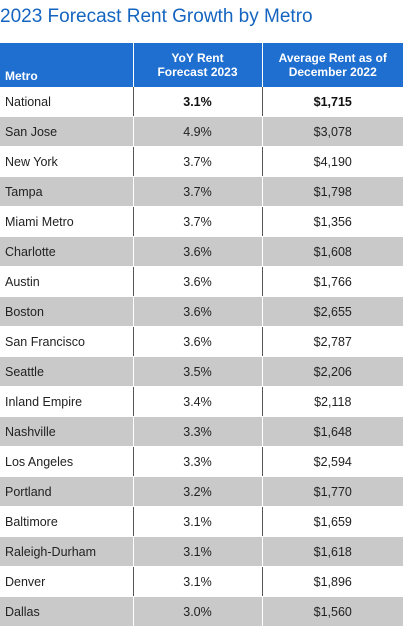 The width and height of the screenshot is (404, 627). I want to click on header-metro: Metro, so click(67, 65).